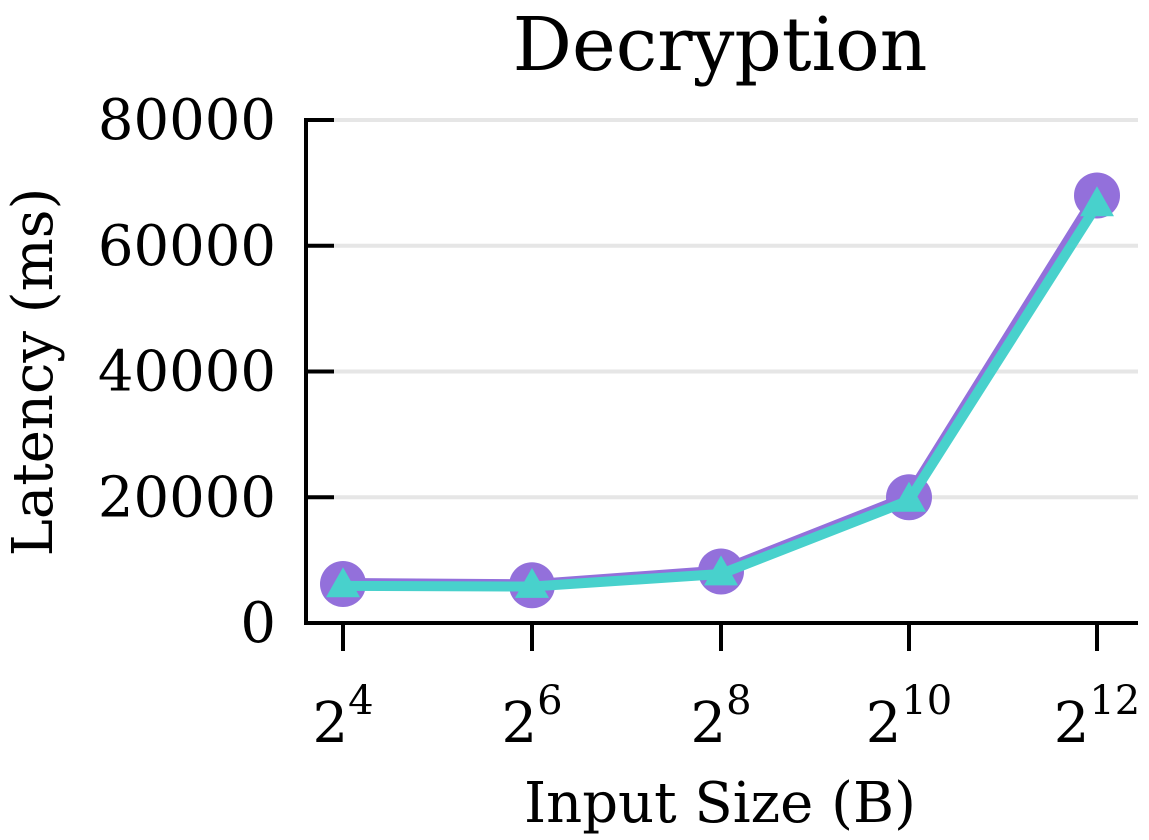  Describe the element at coordinates (187, 497) in the screenshot. I see `y-tick-label: 20000` at that location.